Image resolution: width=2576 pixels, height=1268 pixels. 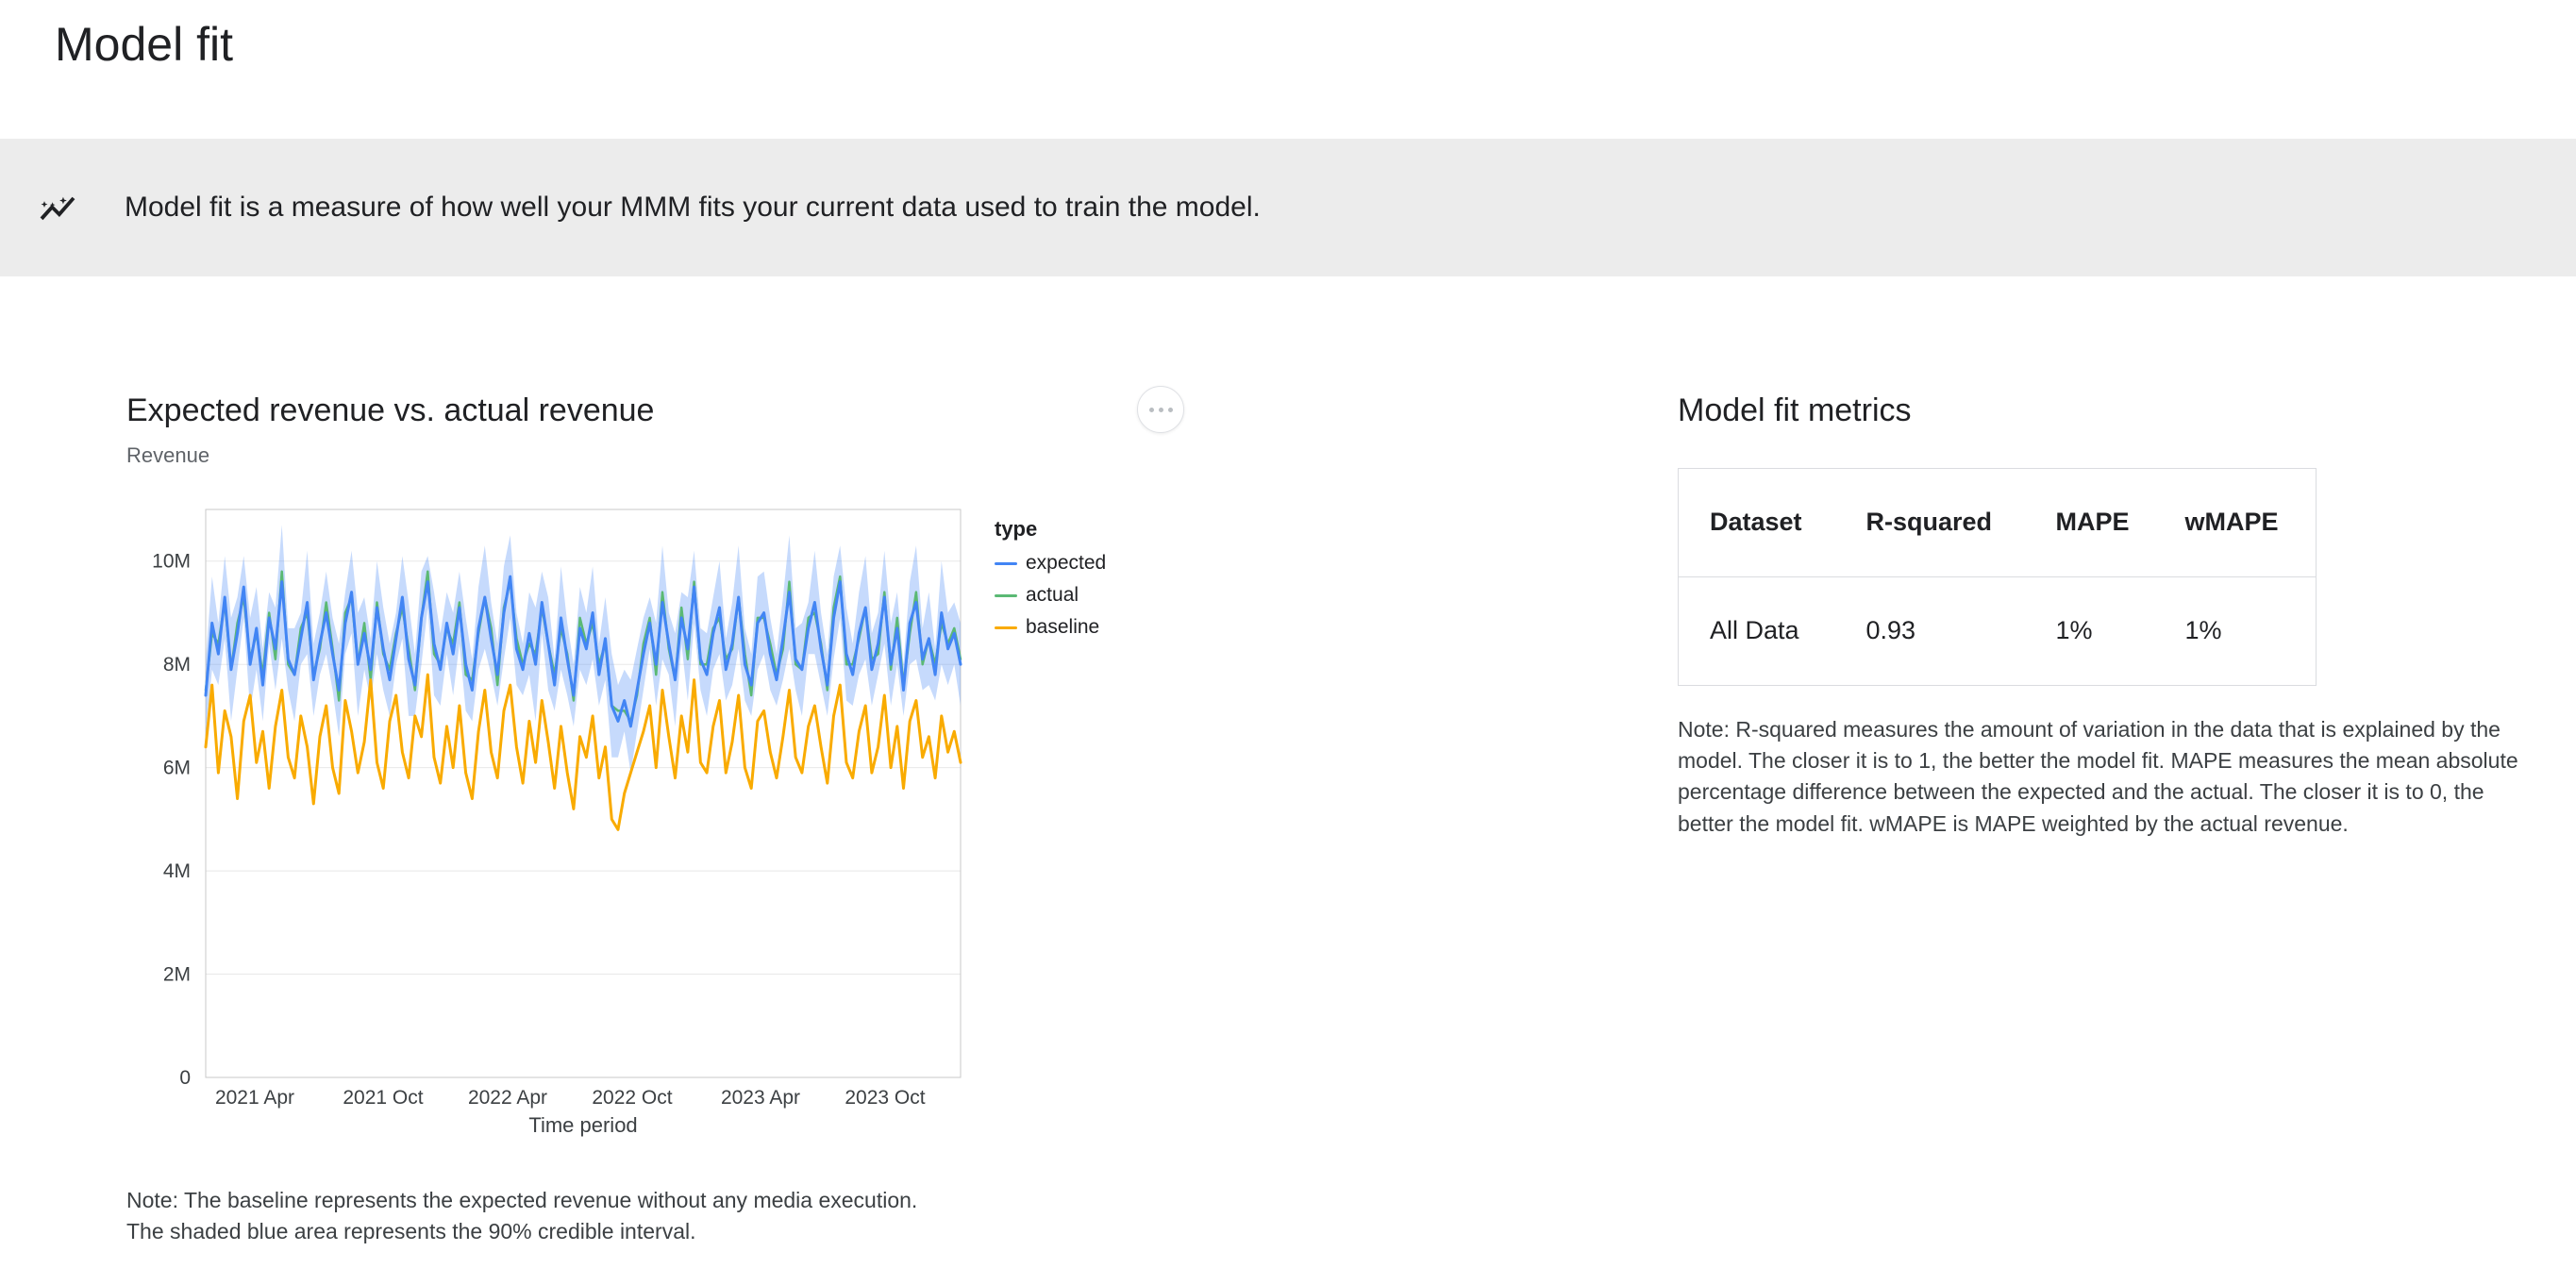 I want to click on col-header-mape: MAPE, so click(x=2092, y=522).